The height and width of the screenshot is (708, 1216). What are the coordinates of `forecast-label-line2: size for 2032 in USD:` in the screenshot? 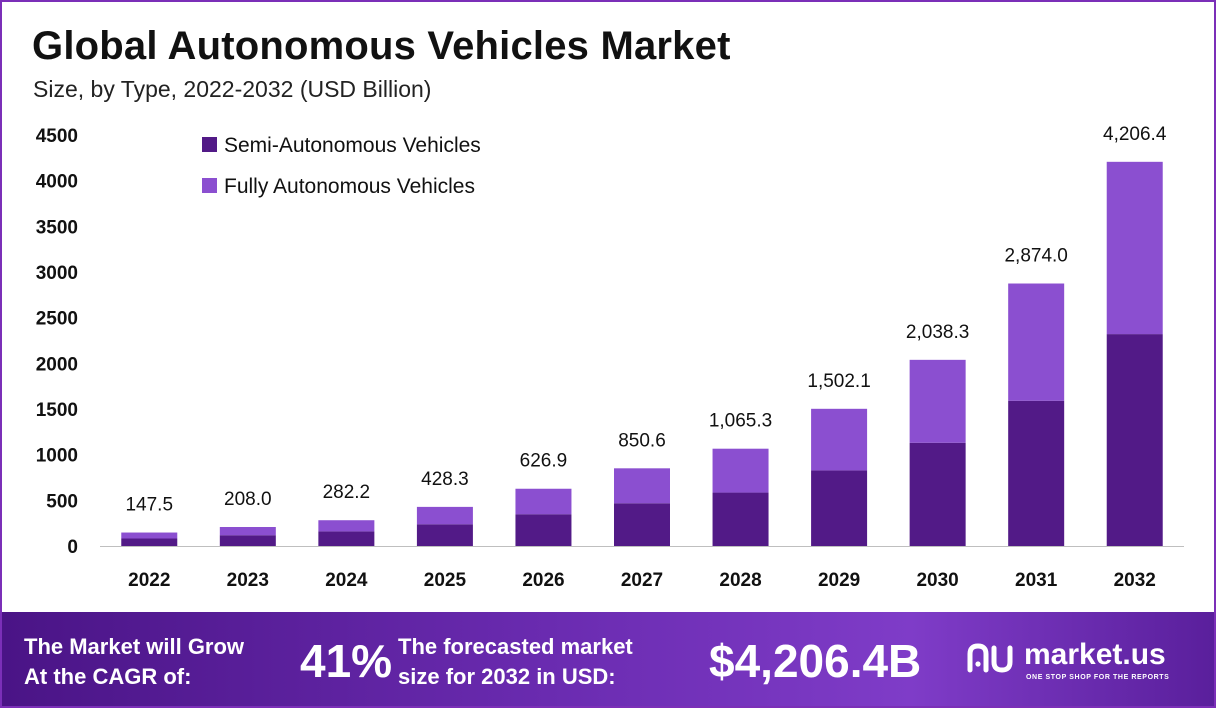 It's located at (507, 676).